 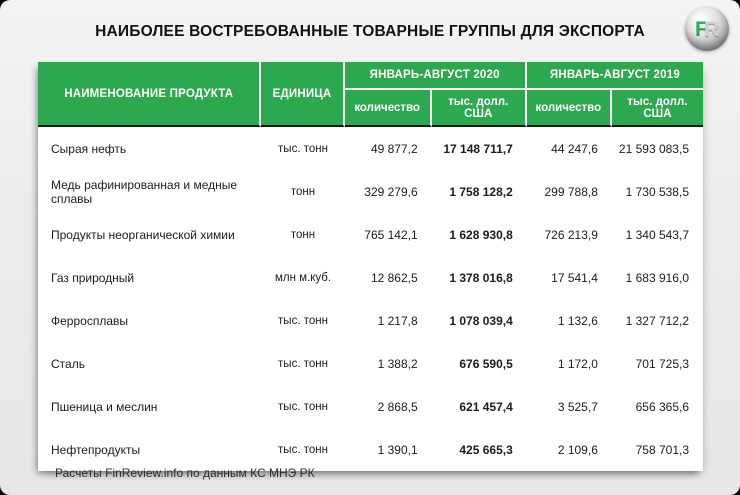 I want to click on cell-quantity-2019: 726 213,9, so click(x=569, y=234).